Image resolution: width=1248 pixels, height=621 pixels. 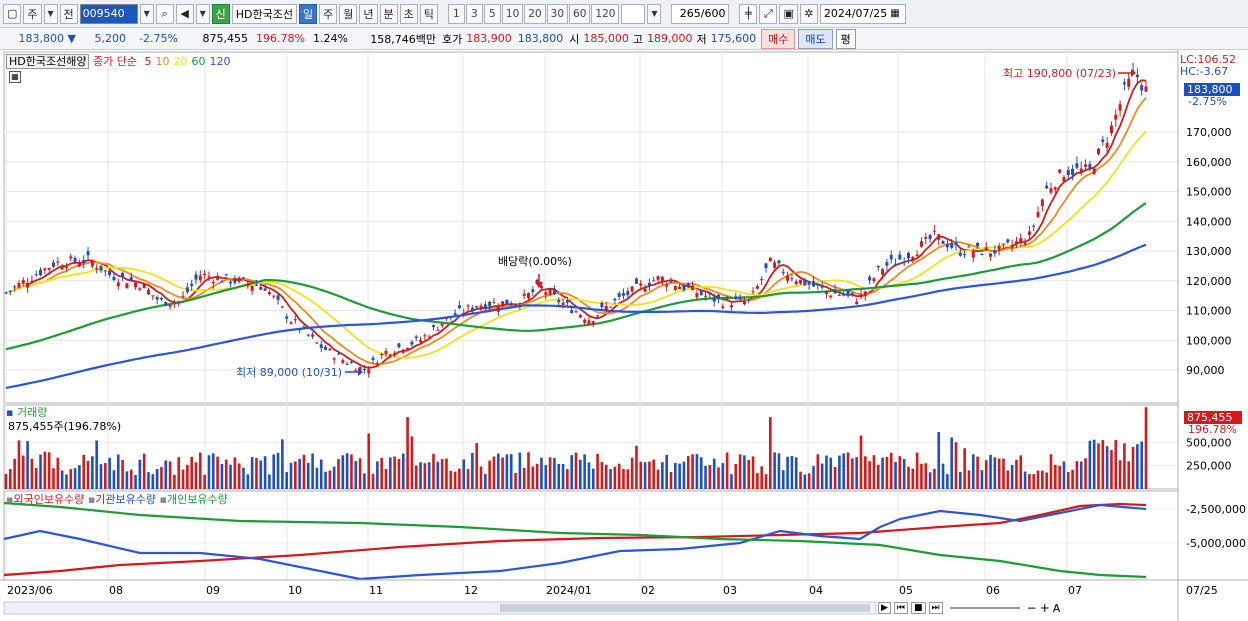 What do you see at coordinates (1056, 608) in the screenshot?
I see `text-tool-icon: A` at bounding box center [1056, 608].